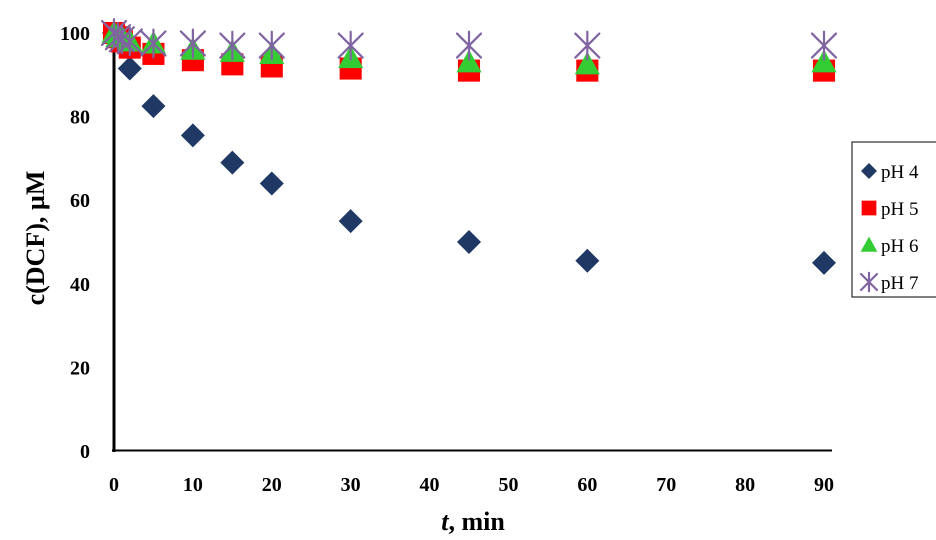 Image resolution: width=936 pixels, height=540 pixels. Describe the element at coordinates (899, 246) in the screenshot. I see `legend-label-ph-6: pH 6` at that location.